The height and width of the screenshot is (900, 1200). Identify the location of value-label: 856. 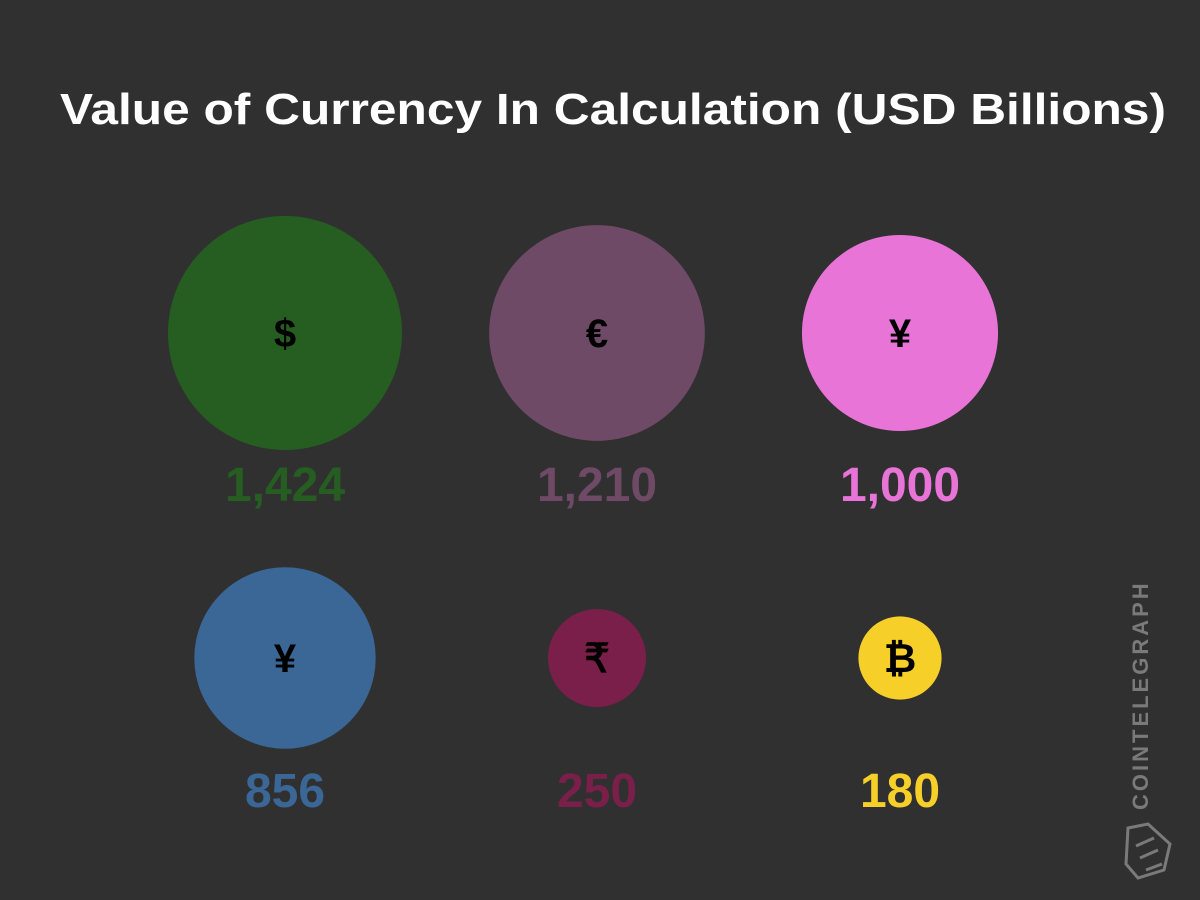
(285, 791).